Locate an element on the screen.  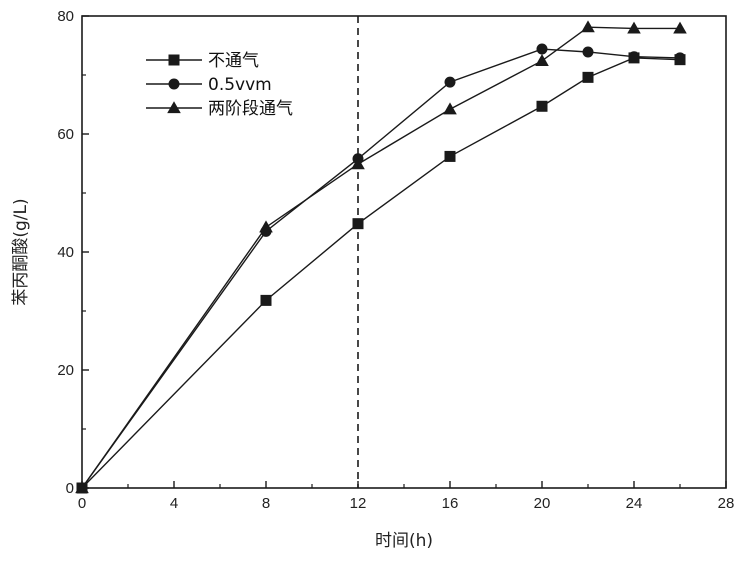
x-tick-label: 8 is located at coordinates (266, 503).